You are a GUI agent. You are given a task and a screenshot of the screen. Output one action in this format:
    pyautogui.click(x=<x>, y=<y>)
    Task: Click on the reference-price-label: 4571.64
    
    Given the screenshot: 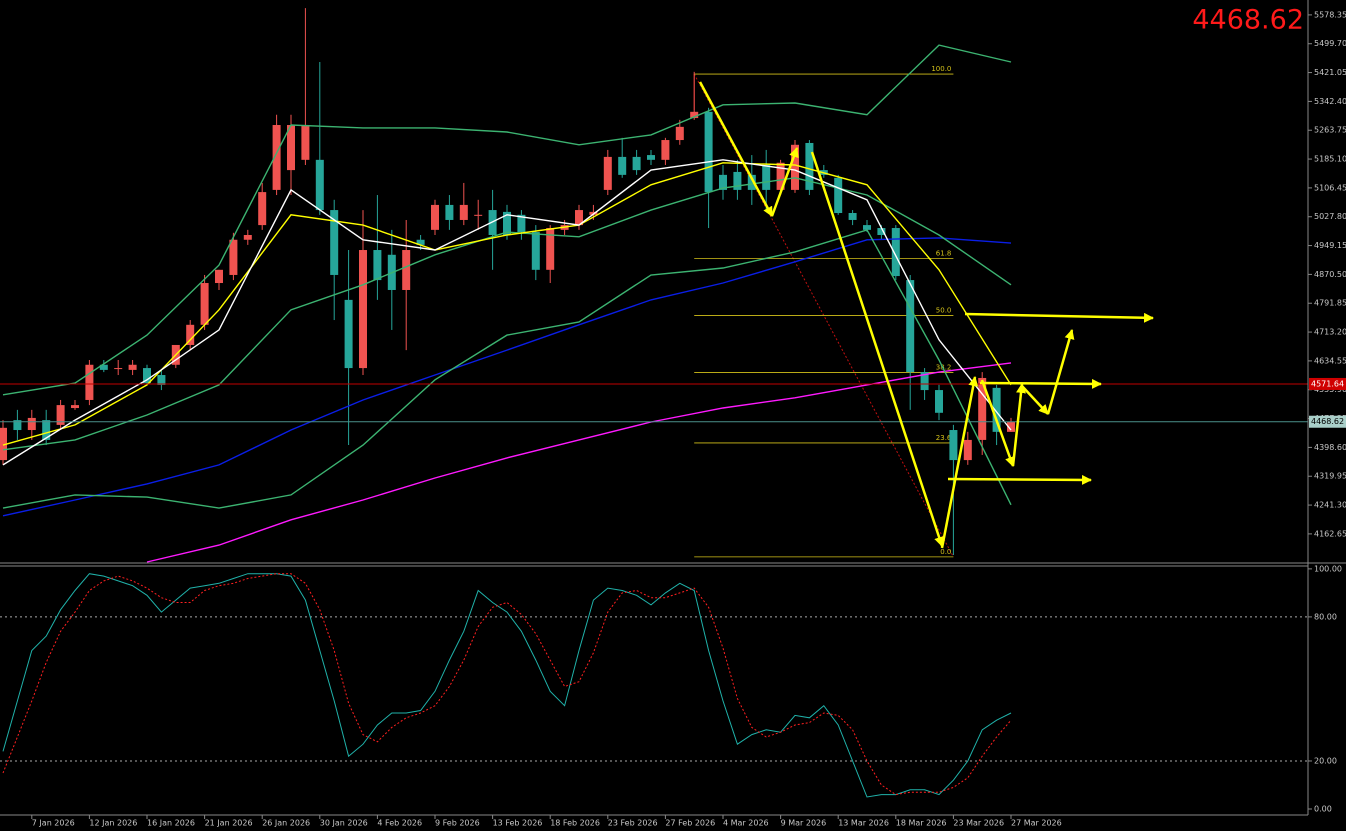 What is the action you would take?
    pyautogui.click(x=1327, y=383)
    